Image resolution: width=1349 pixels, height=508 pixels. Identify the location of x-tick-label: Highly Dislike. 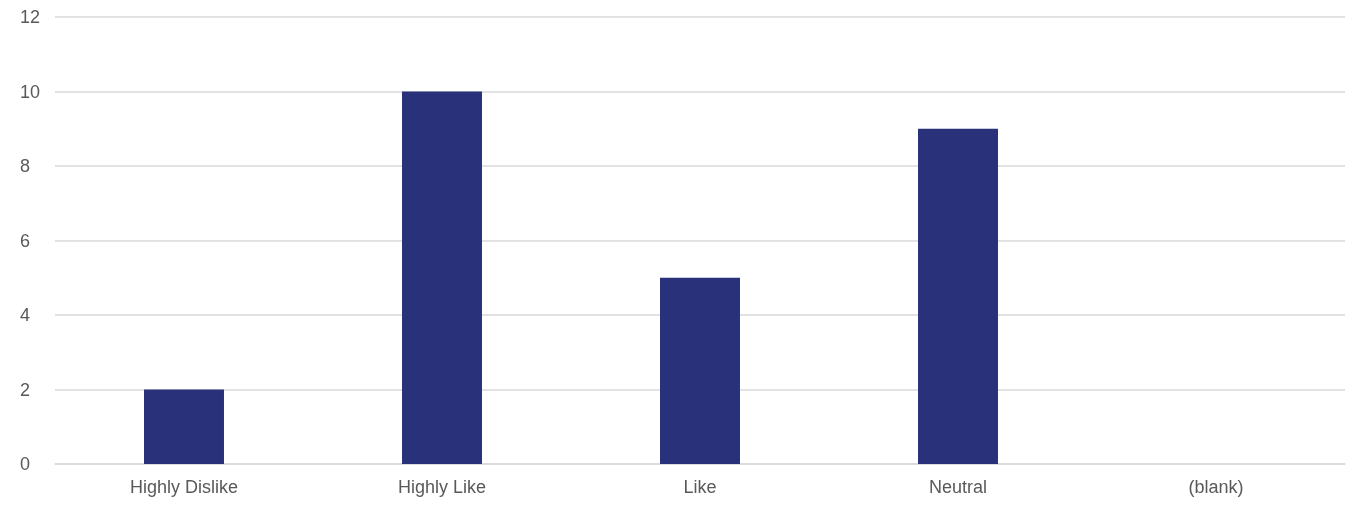
(184, 487).